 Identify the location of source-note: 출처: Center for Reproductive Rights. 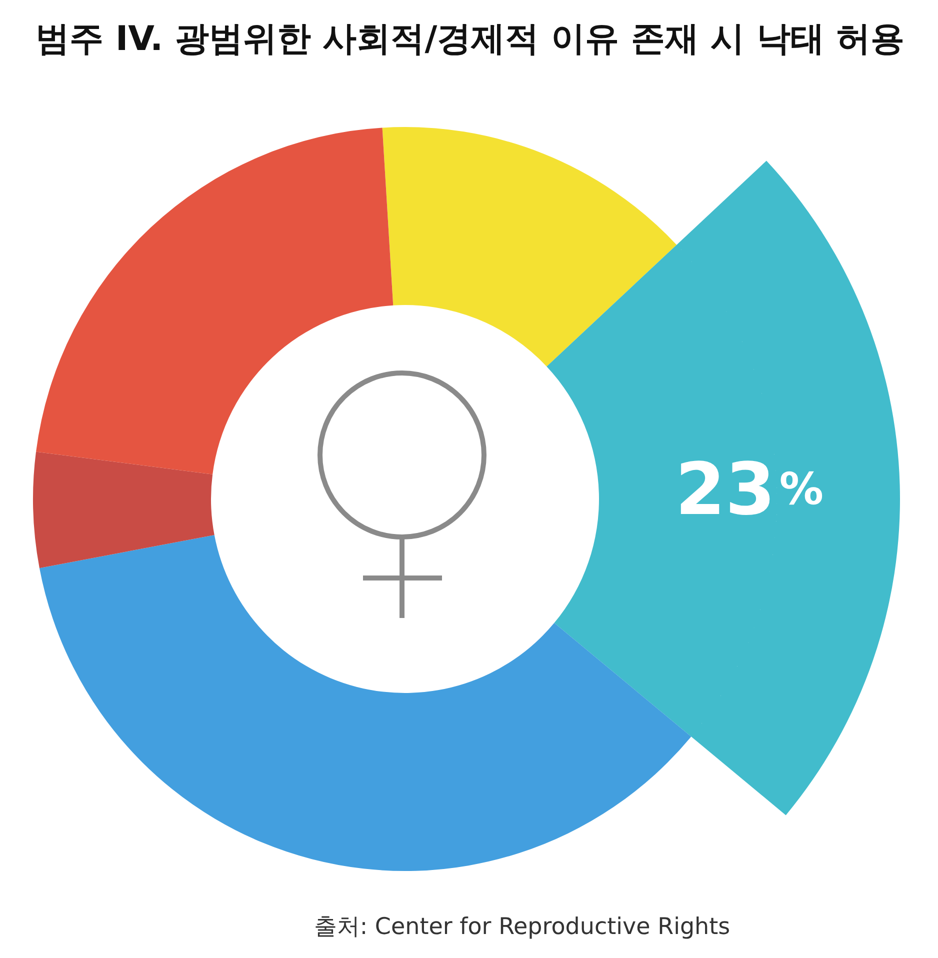
(522, 927).